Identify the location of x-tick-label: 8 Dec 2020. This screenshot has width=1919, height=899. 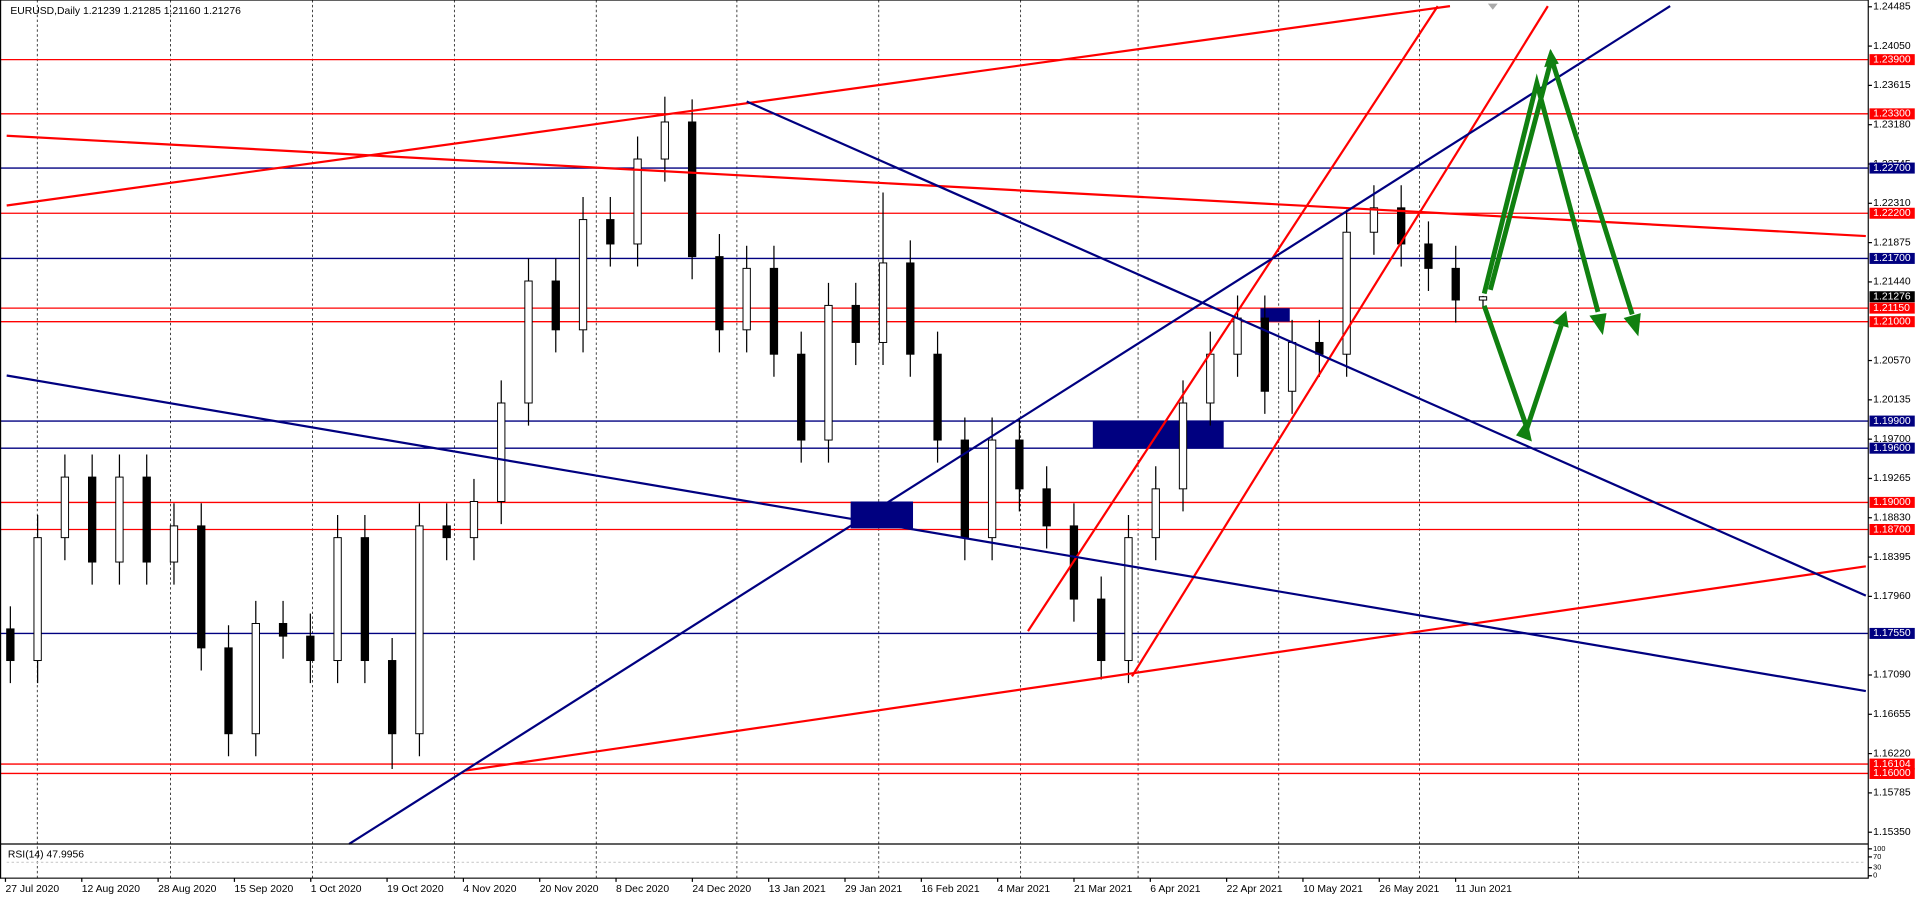
(642, 889).